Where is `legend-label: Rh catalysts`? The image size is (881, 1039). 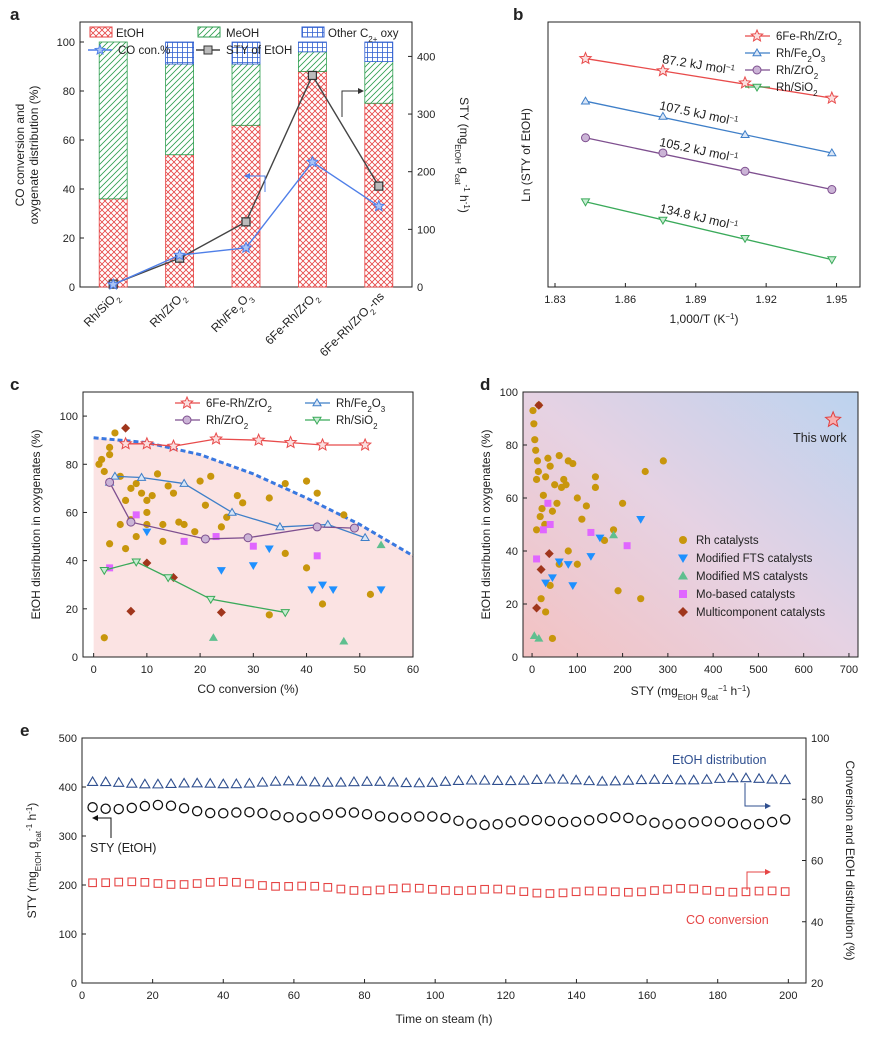 legend-label: Rh catalysts is located at coordinates (727, 541).